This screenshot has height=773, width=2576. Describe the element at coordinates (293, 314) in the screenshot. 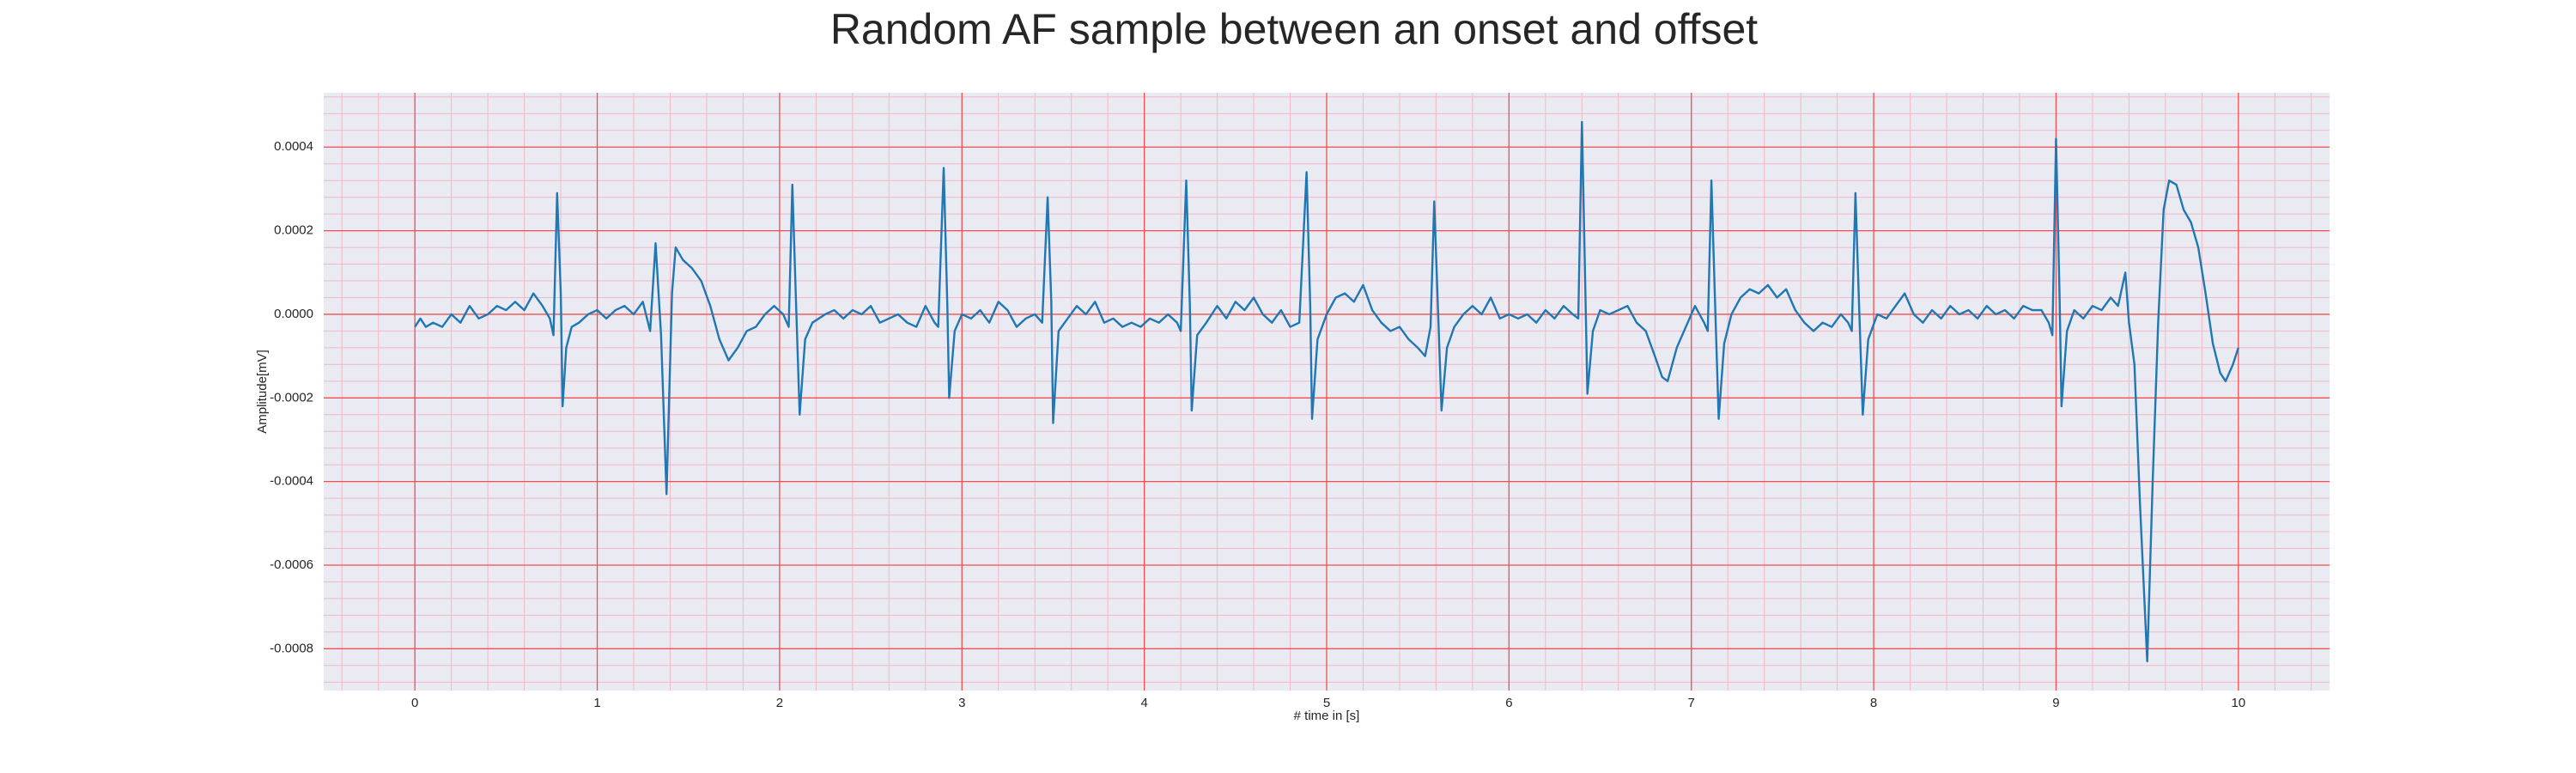

I see `y-tick-label: 0.0000` at that location.